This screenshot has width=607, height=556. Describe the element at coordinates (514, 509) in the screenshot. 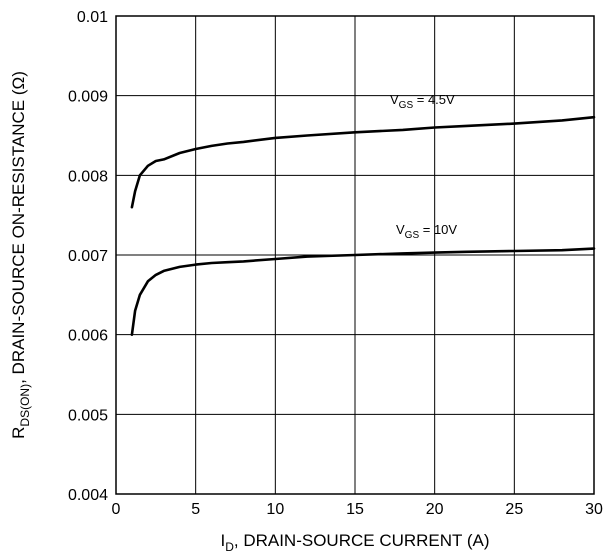

I see `x-tick-label: 25` at that location.